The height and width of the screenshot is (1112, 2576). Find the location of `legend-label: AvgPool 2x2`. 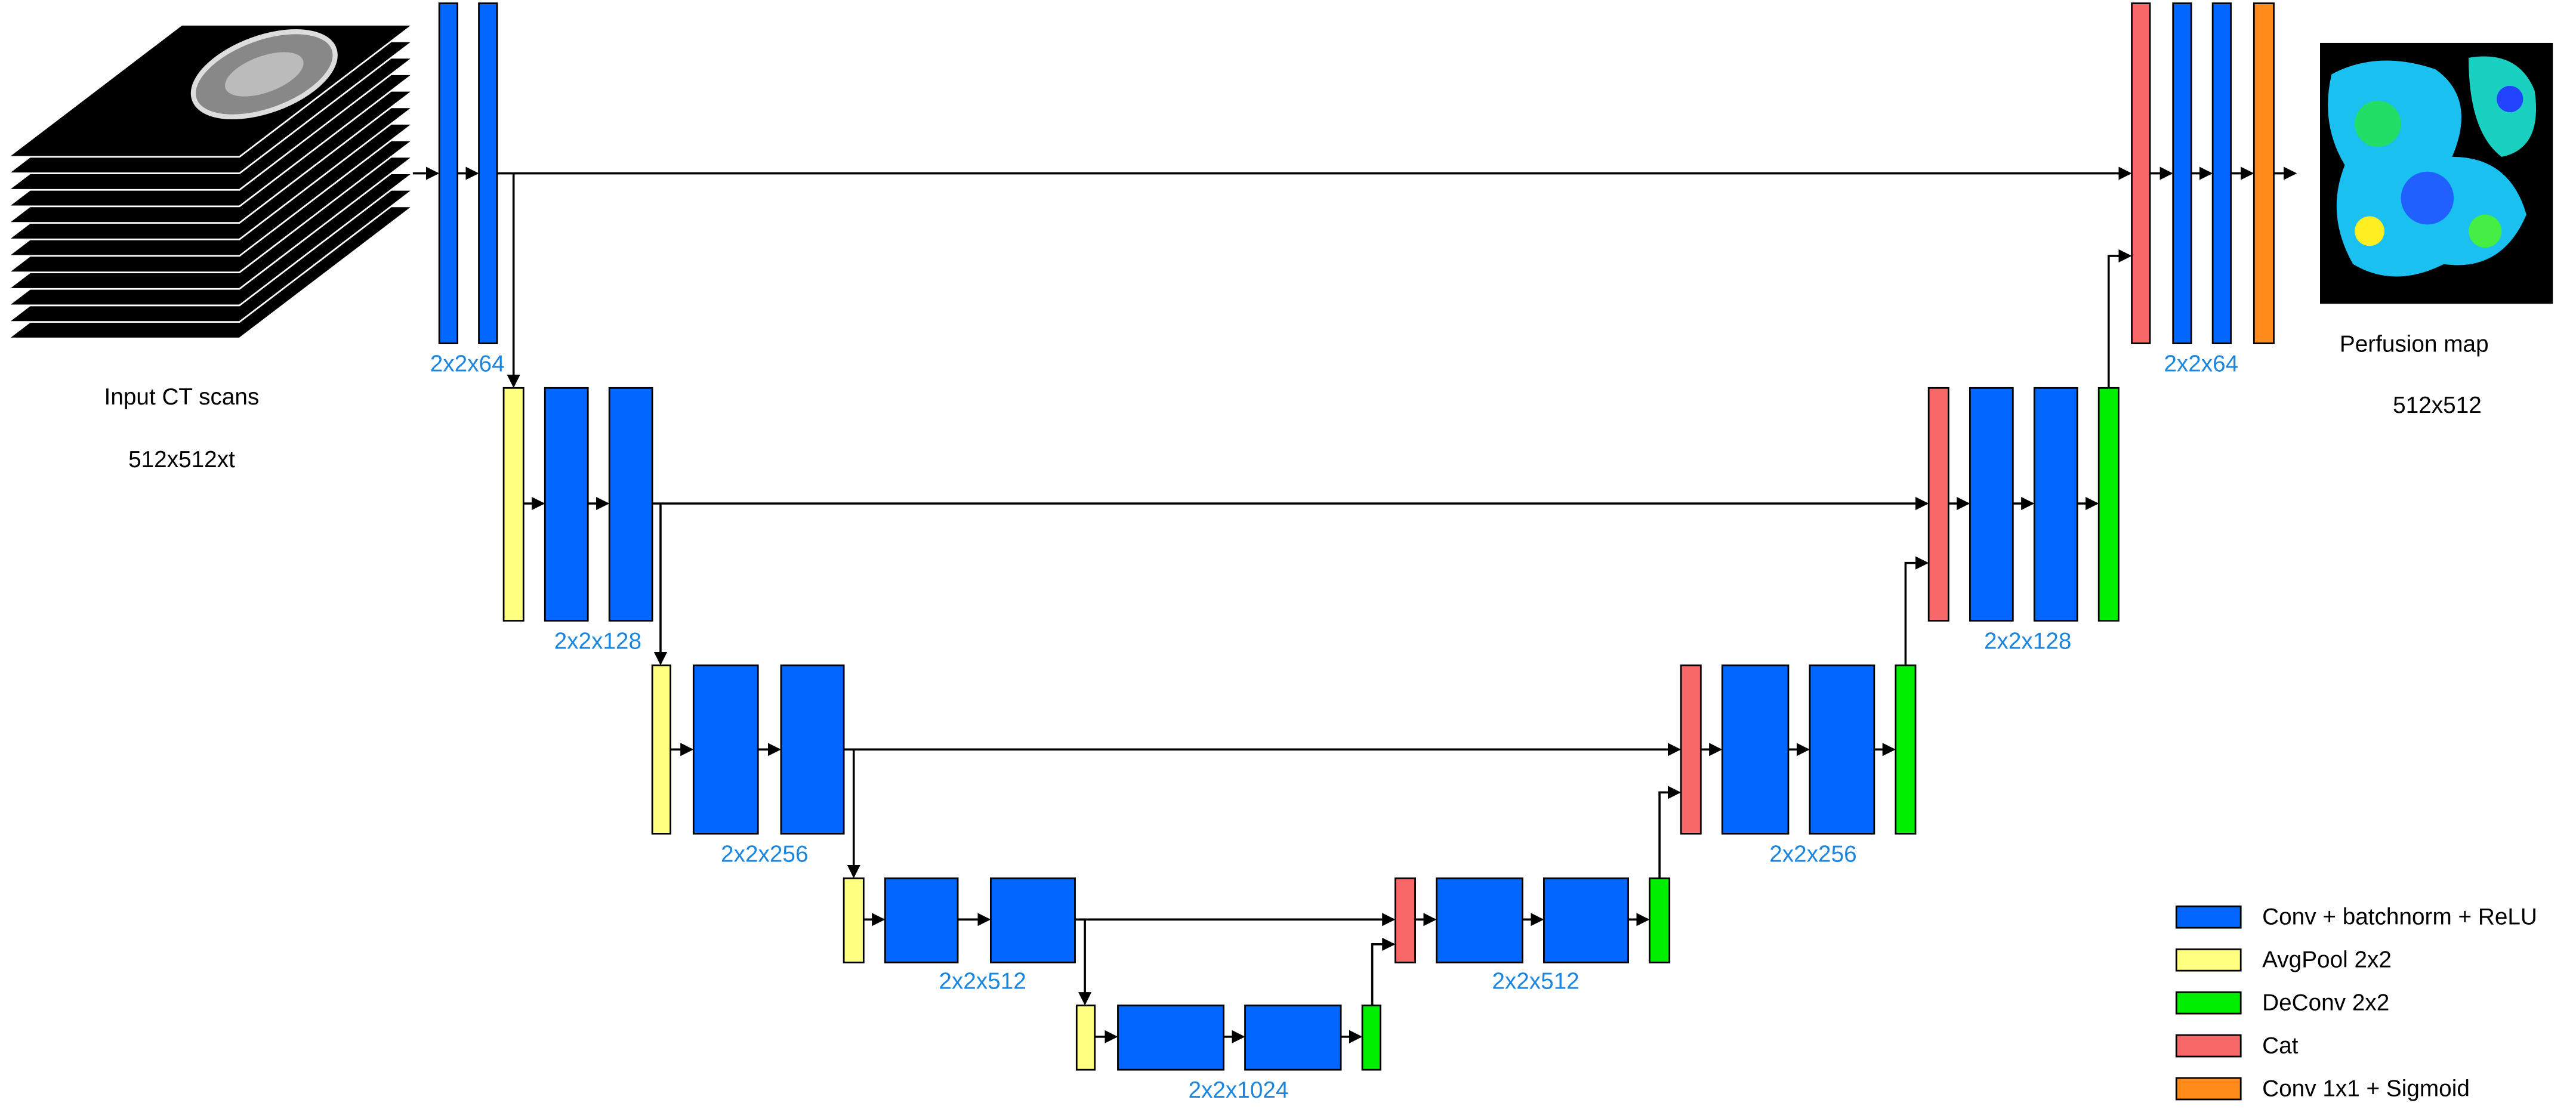

legend-label: AvgPool 2x2 is located at coordinates (2327, 960).